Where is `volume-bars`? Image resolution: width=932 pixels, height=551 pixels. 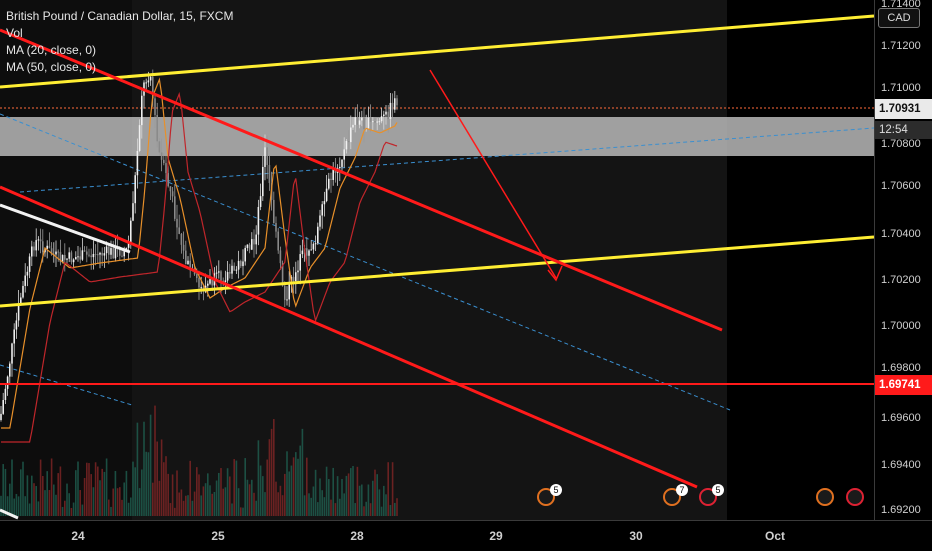 volume-bars is located at coordinates (199, 460).